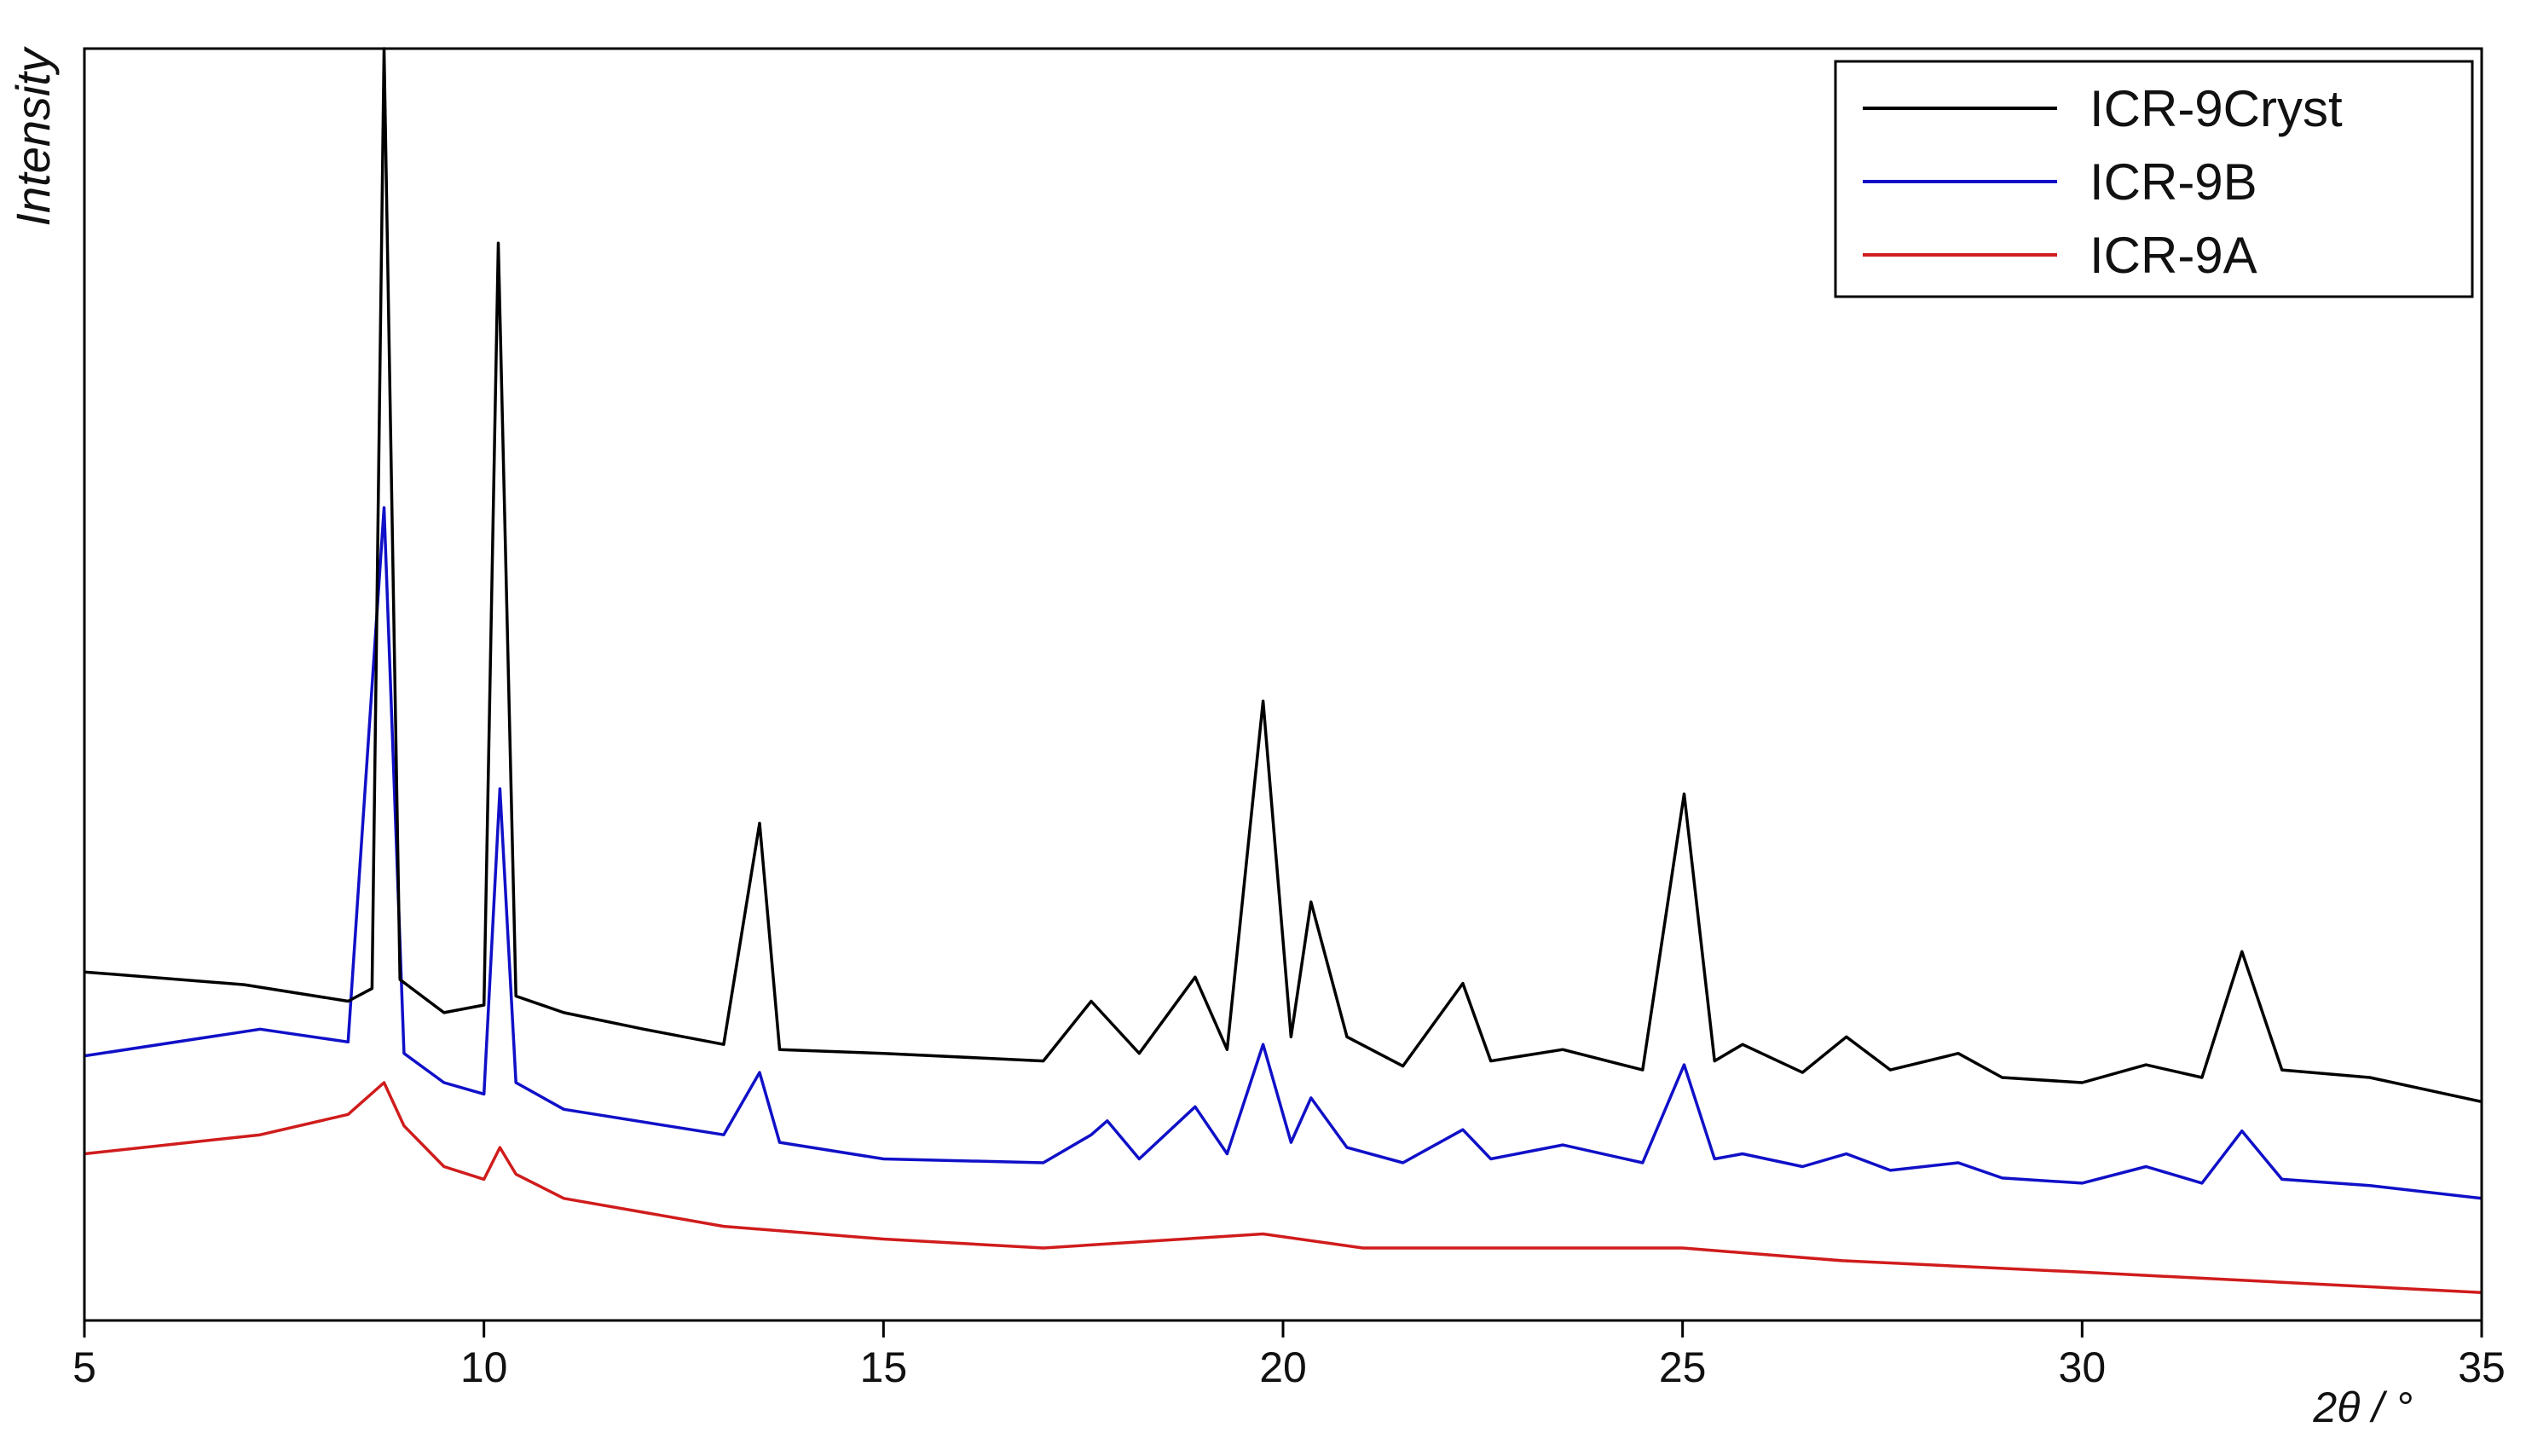 Image resolution: width=2526 pixels, height=1456 pixels. I want to click on x-tick-label: 20, so click(1283, 1367).